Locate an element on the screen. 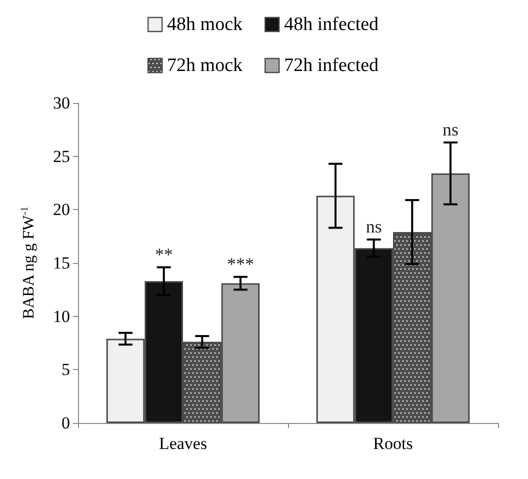  y-tick-label: 5 is located at coordinates (66, 370).